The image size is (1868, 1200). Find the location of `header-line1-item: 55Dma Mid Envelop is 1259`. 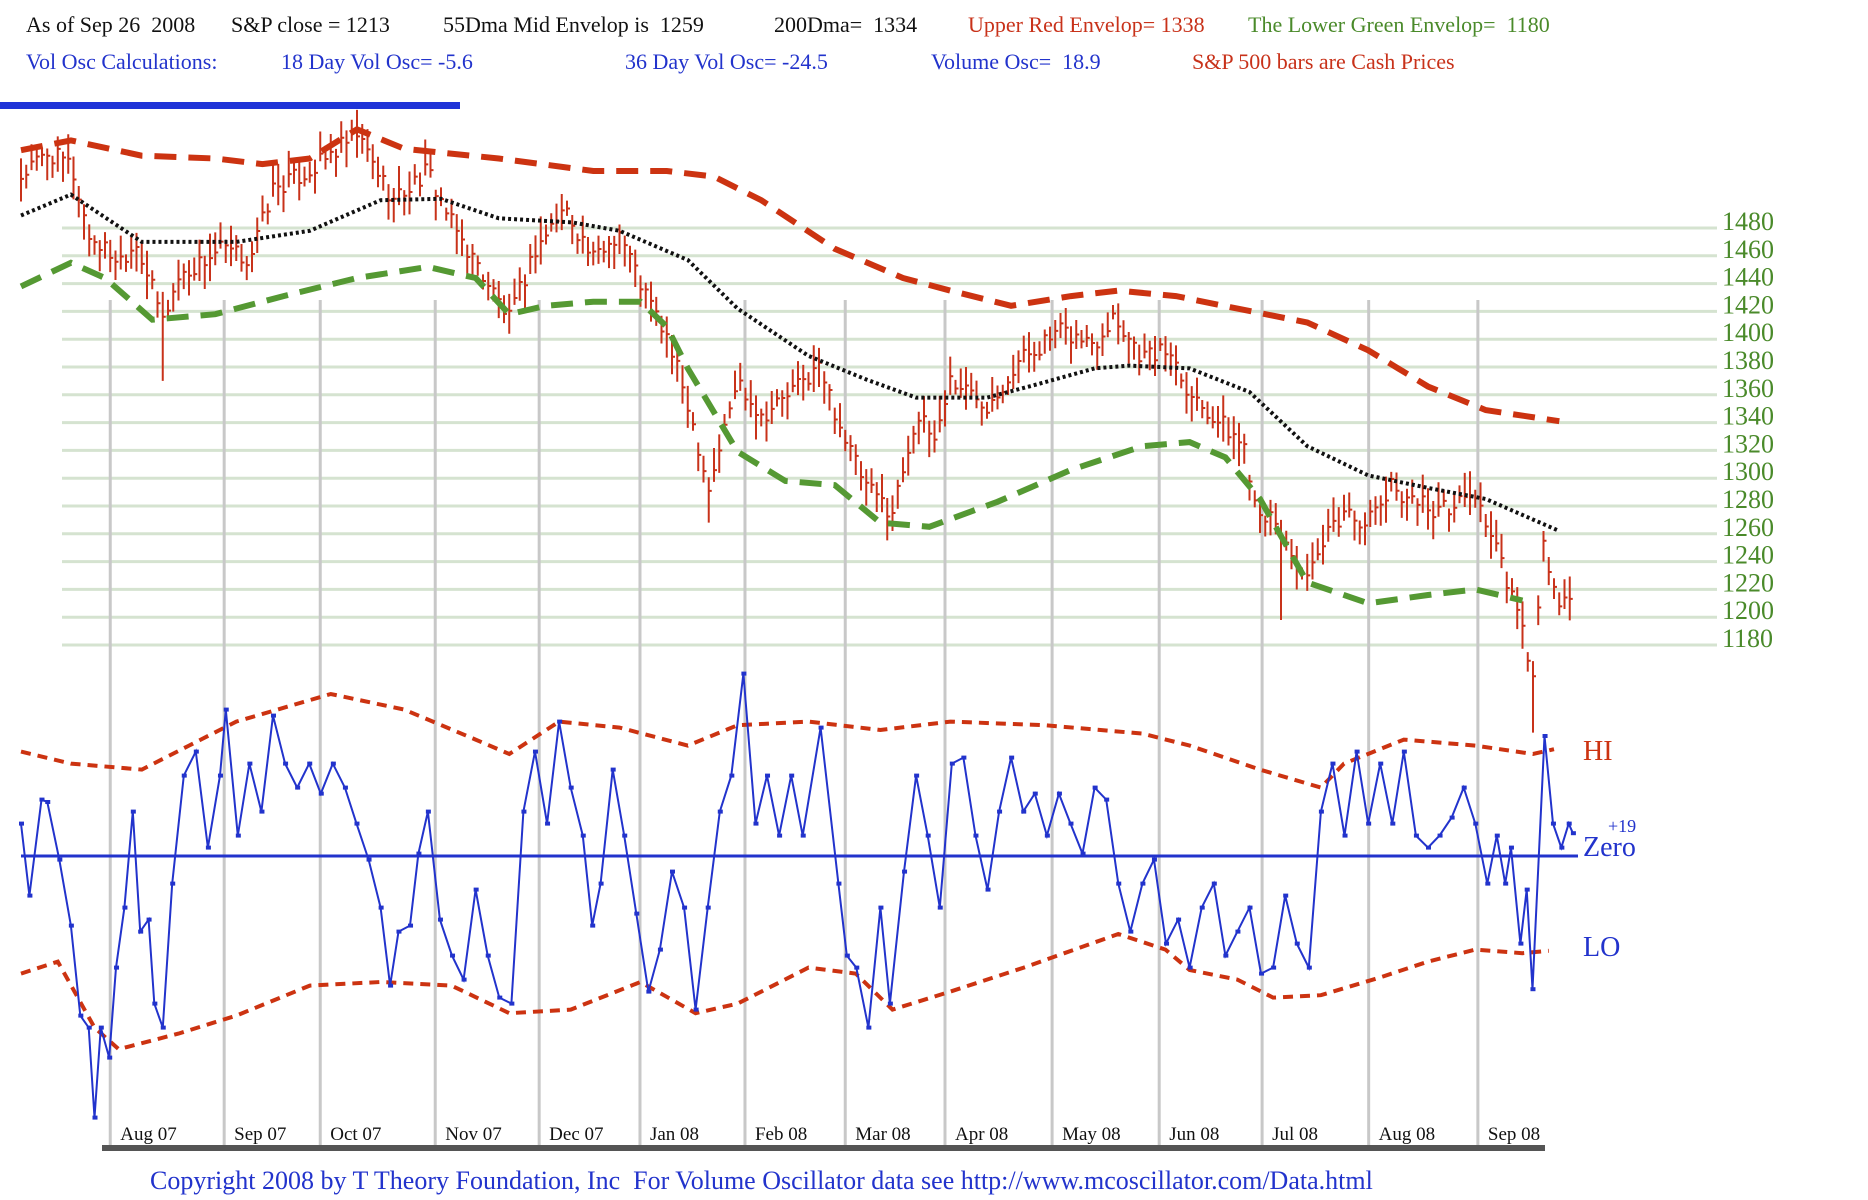

header-line1-item: 55Dma Mid Envelop is 1259 is located at coordinates (573, 24).